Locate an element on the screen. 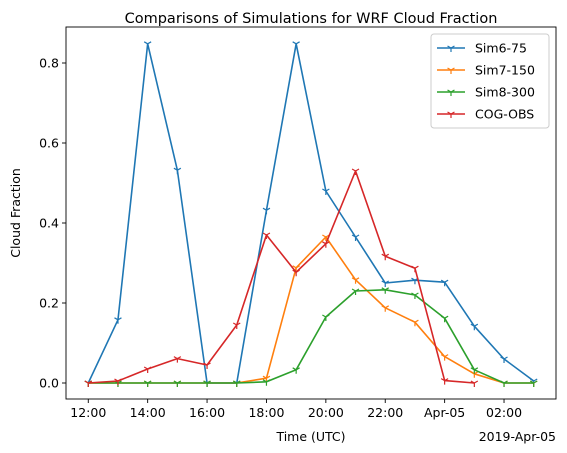 This screenshot has height=453, width=567. x-tick-label: 02:00 is located at coordinates (504, 412).